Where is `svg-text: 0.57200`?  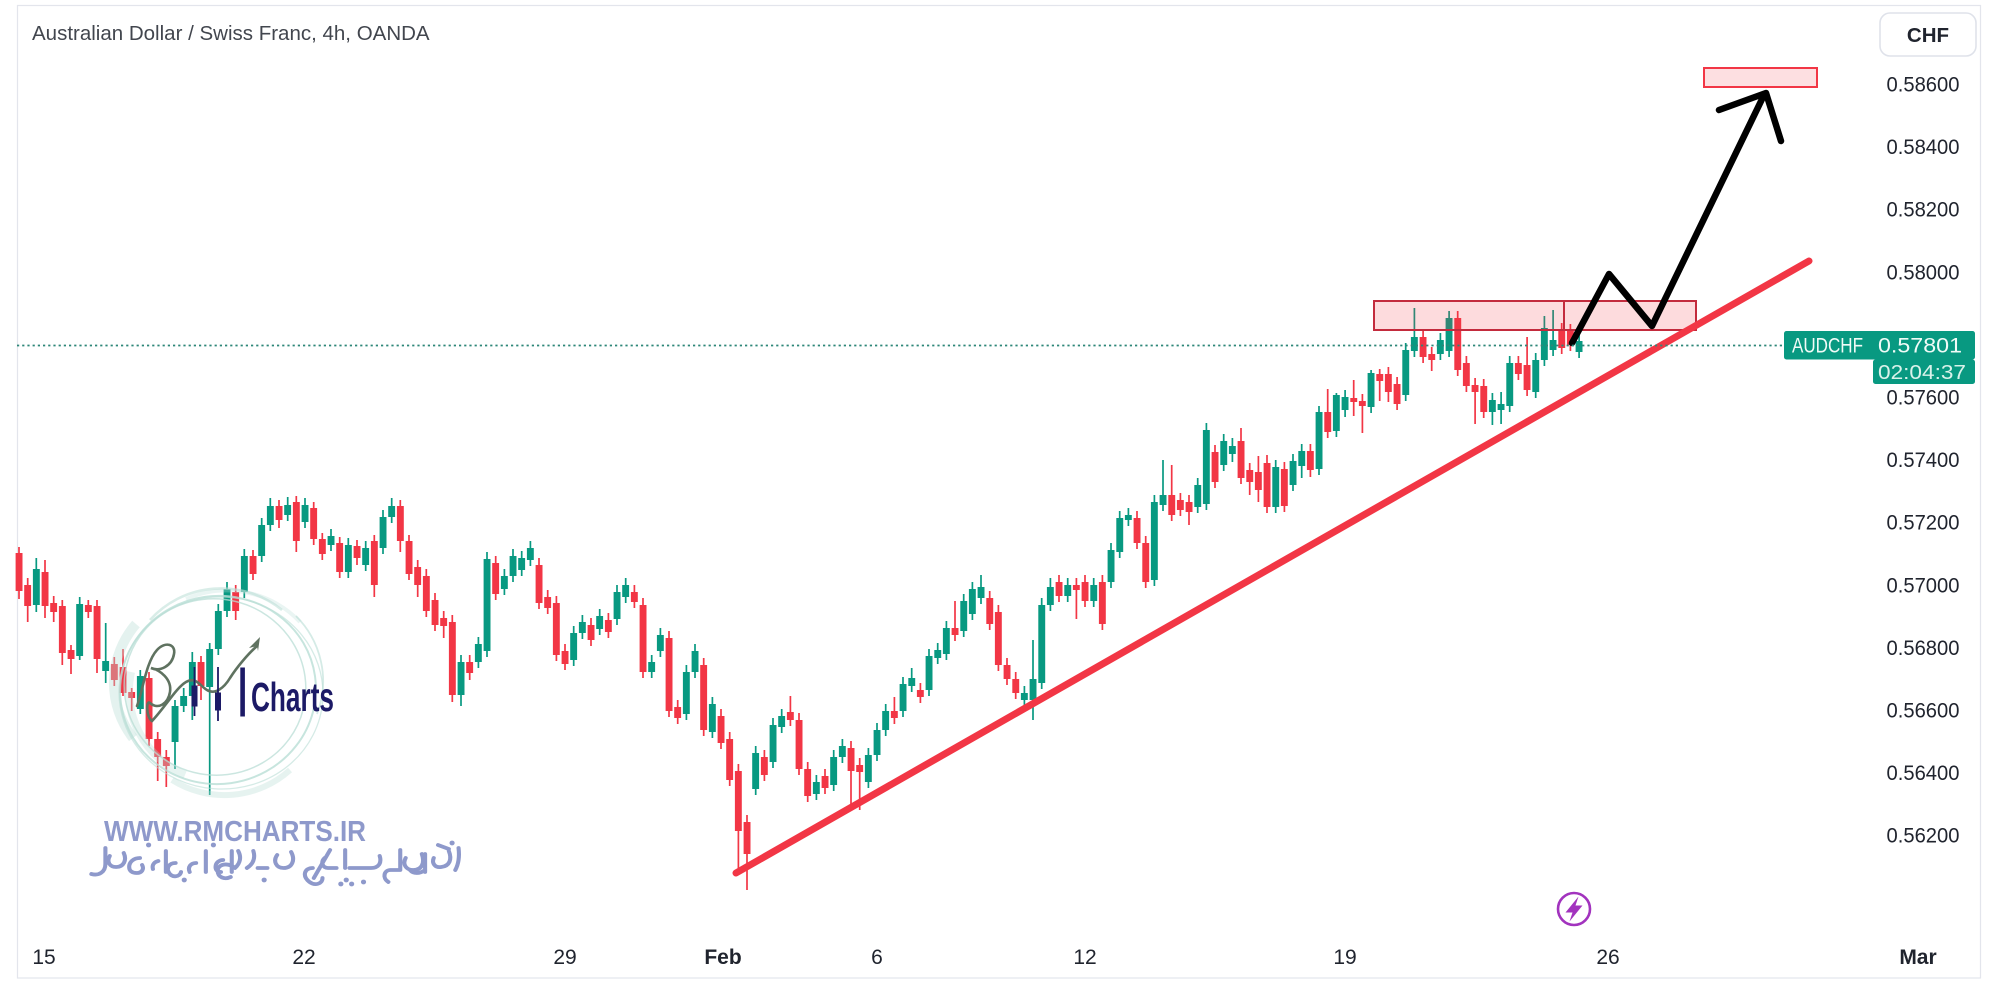 svg-text: 0.57200 is located at coordinates (1923, 523).